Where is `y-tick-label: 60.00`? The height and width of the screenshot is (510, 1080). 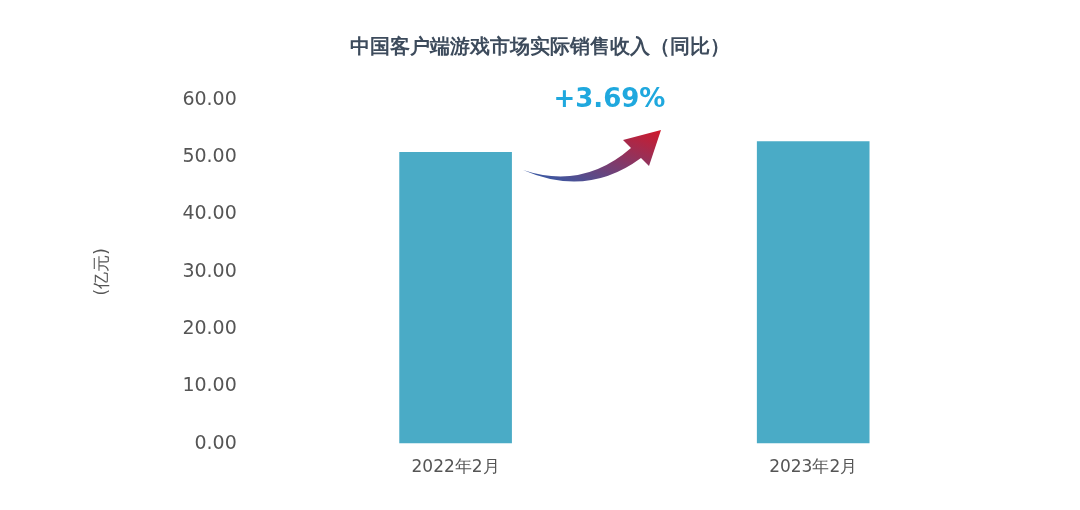
y-tick-label: 60.00 is located at coordinates (209, 97).